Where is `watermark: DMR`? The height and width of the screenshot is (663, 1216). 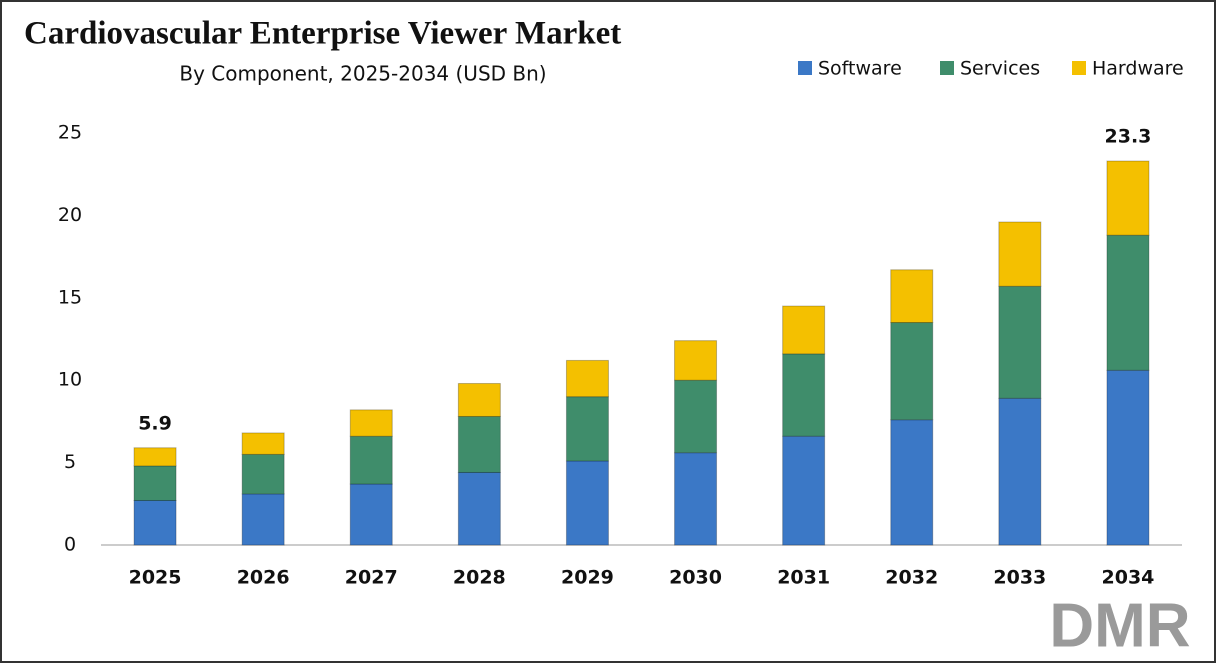 watermark: DMR is located at coordinates (1119, 625).